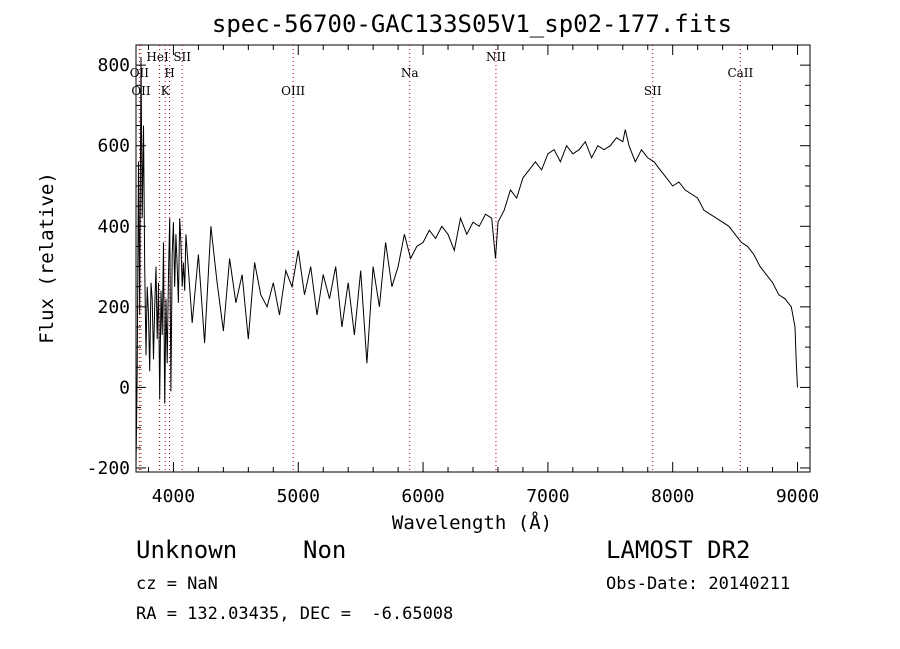  I want to click on spectral-line-label: HeI, so click(157, 57).